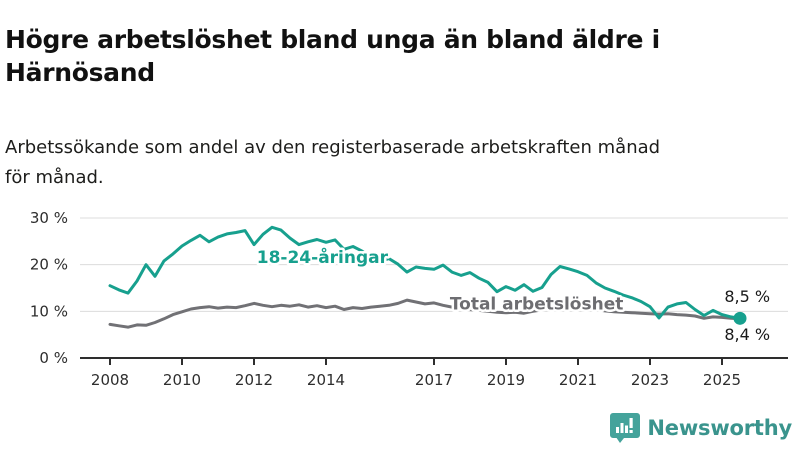 This screenshot has height=450, width=800. Describe the element at coordinates (182, 380) in the screenshot. I see `x-tick-label: 2010` at that location.